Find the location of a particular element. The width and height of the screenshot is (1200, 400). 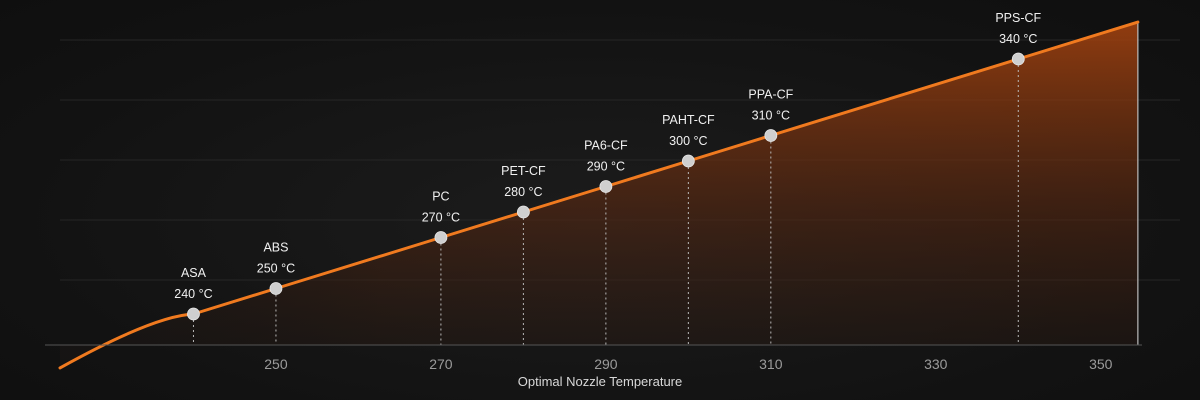

data-point-pc: PC 270 °C is located at coordinates (441, 217).